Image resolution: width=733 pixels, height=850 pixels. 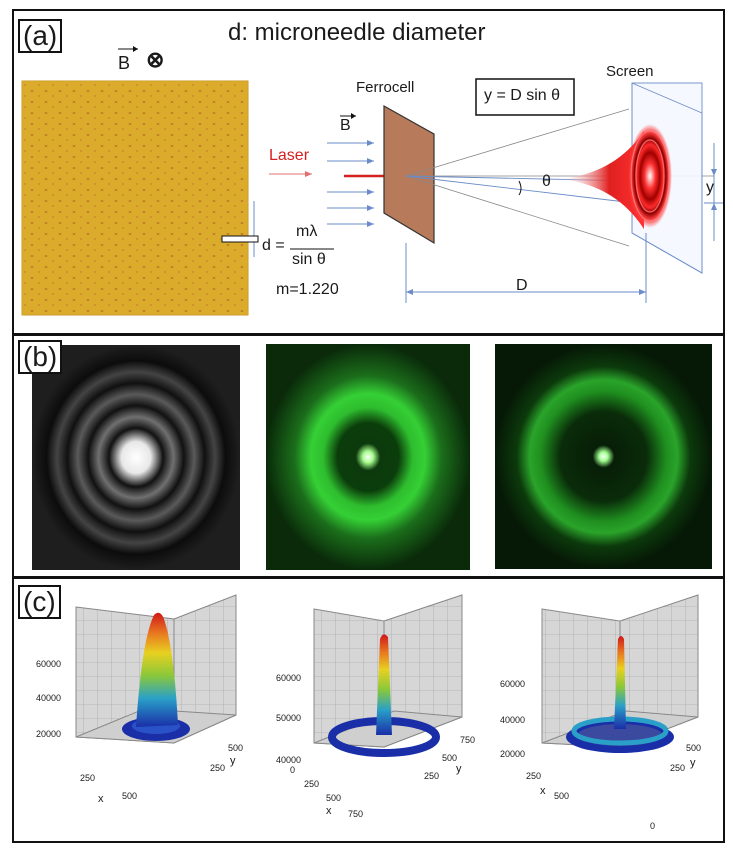 What do you see at coordinates (135, 198) in the screenshot?
I see `ferrofluid-micrograph` at bounding box center [135, 198].